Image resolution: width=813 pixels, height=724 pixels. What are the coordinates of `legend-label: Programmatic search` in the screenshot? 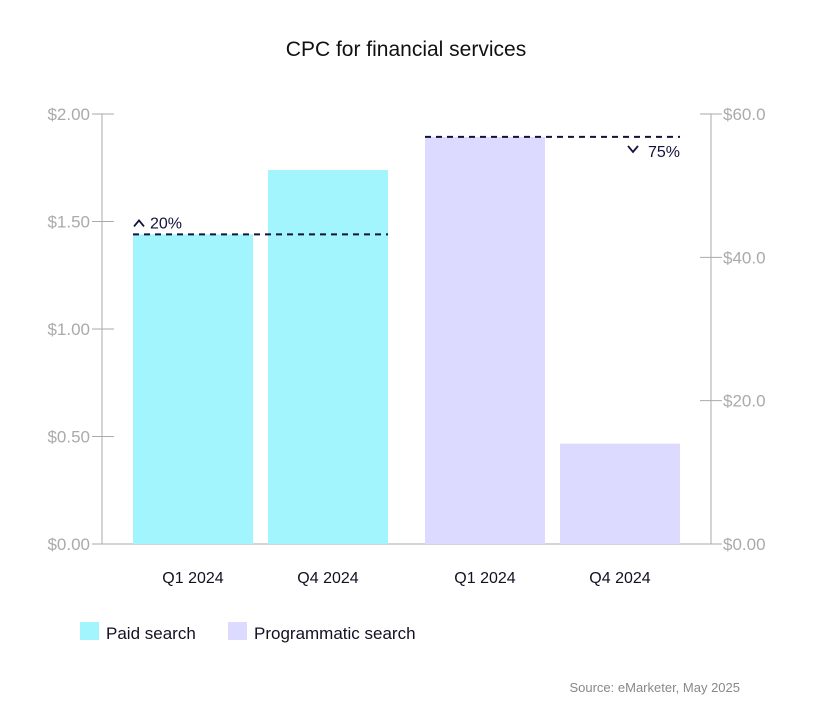 It's located at (335, 633).